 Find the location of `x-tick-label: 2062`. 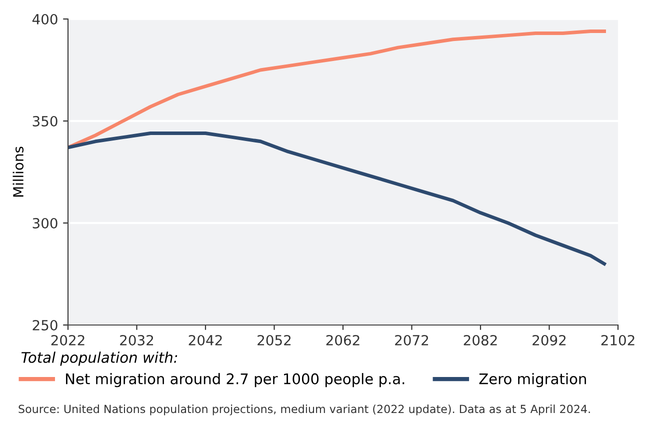

x-tick-label: 2062 is located at coordinates (343, 340).